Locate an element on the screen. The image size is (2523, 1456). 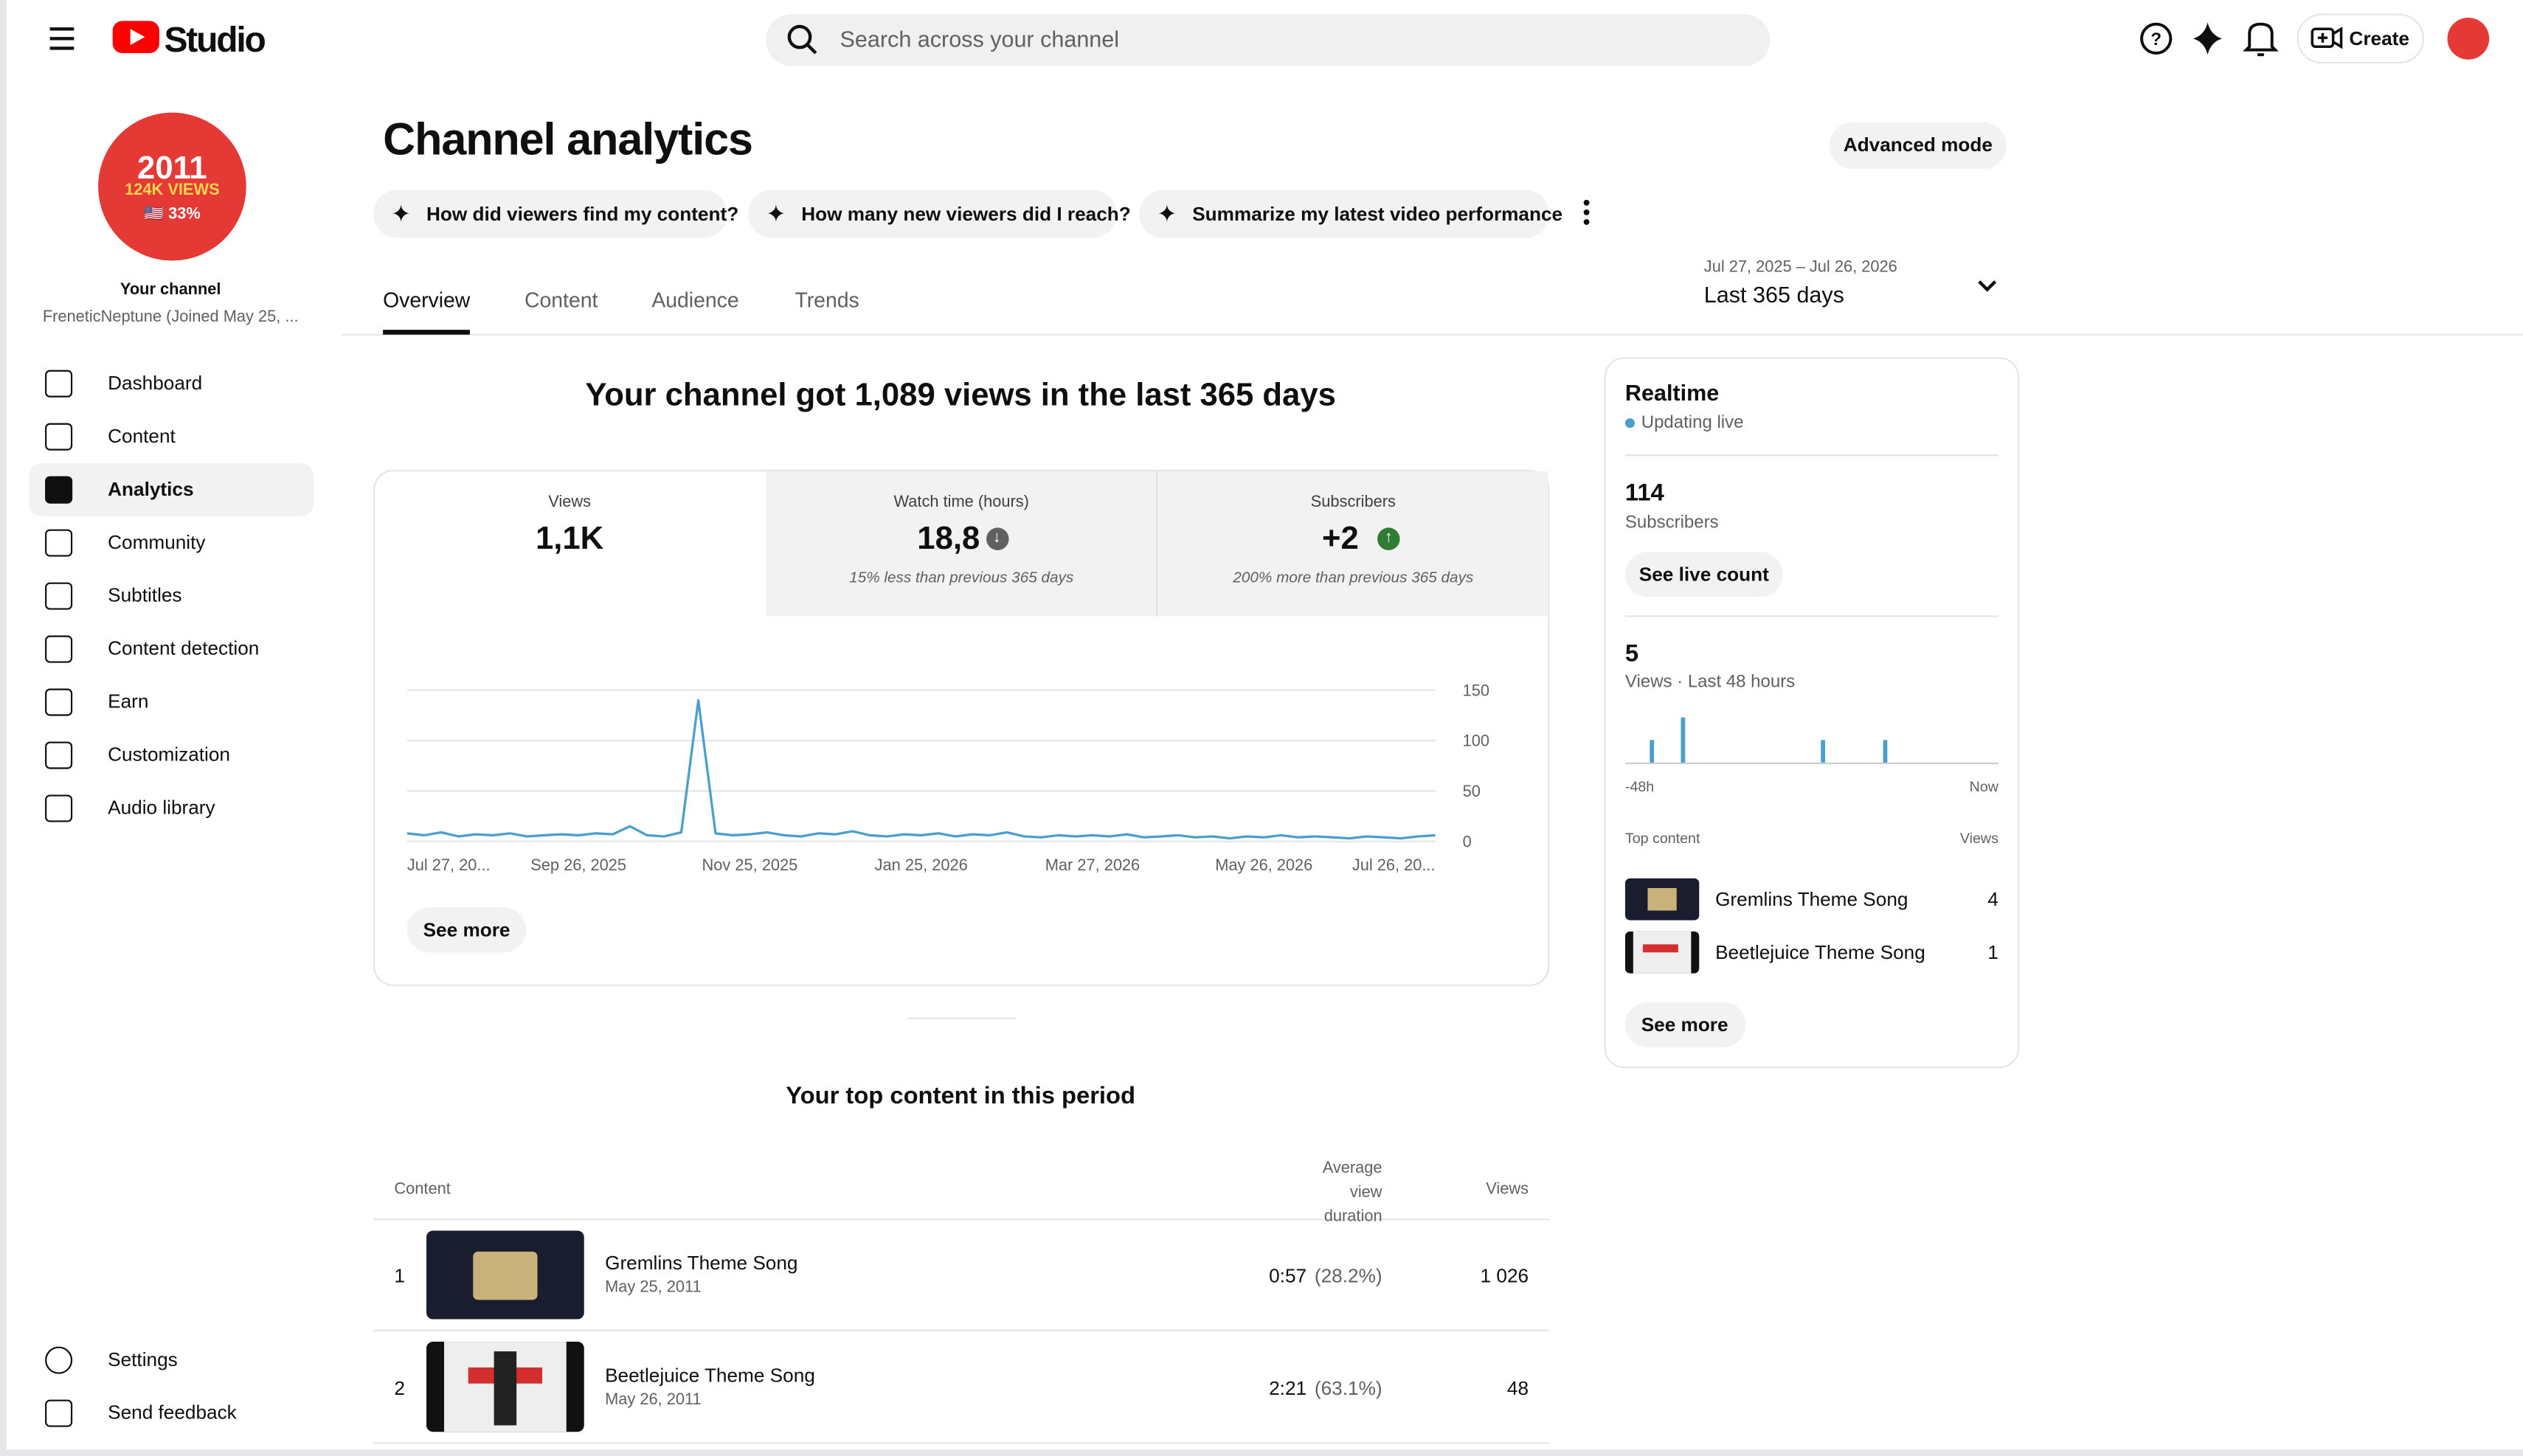
more-icon is located at coordinates (1586, 212).